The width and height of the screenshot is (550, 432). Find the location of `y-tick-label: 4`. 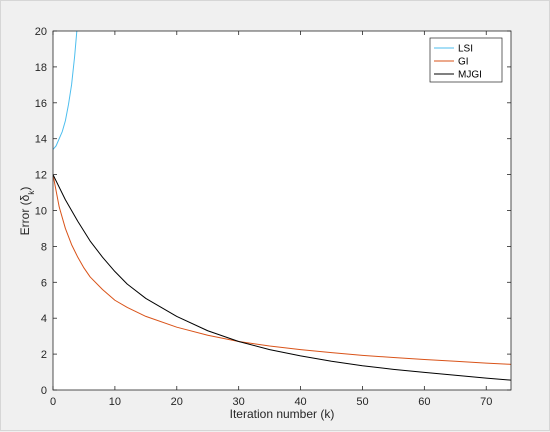

y-tick-label: 4 is located at coordinates (44, 319).